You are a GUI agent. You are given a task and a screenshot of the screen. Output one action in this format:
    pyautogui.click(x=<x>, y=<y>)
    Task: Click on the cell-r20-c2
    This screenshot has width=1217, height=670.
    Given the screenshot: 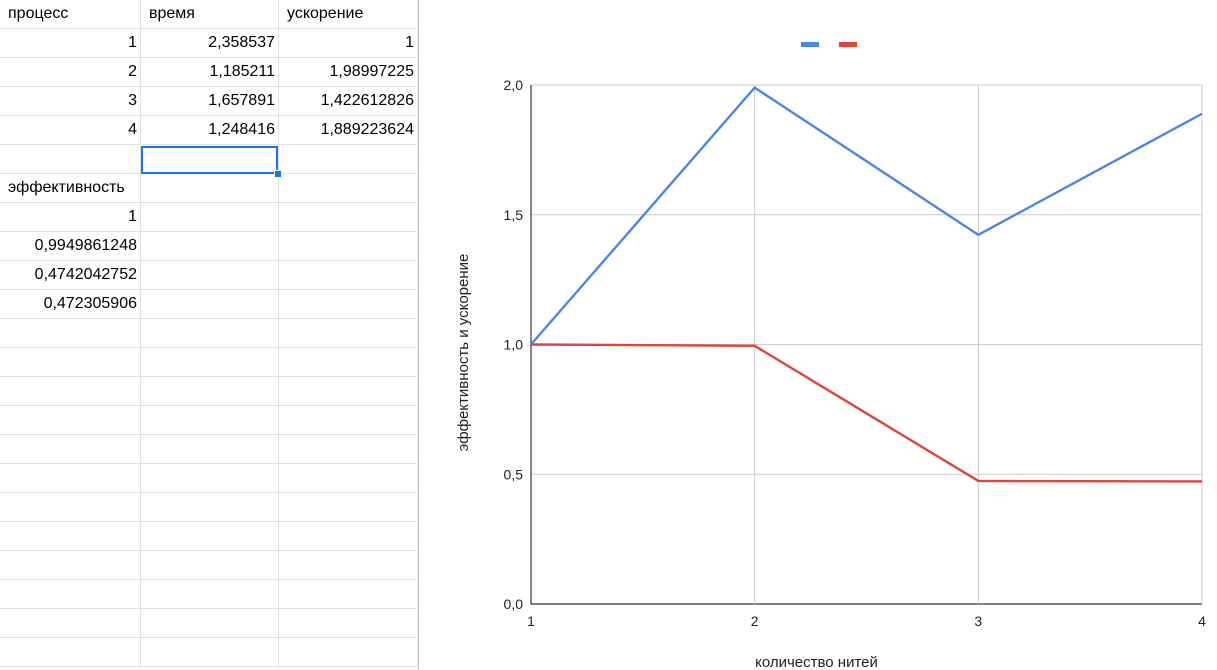 What is the action you would take?
    pyautogui.click(x=210, y=565)
    